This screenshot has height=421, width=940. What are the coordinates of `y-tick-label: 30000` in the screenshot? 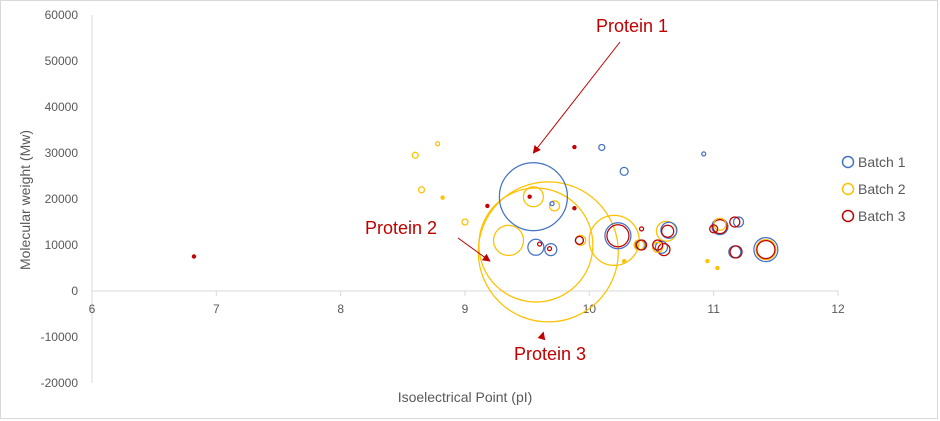 It's located at (62, 153).